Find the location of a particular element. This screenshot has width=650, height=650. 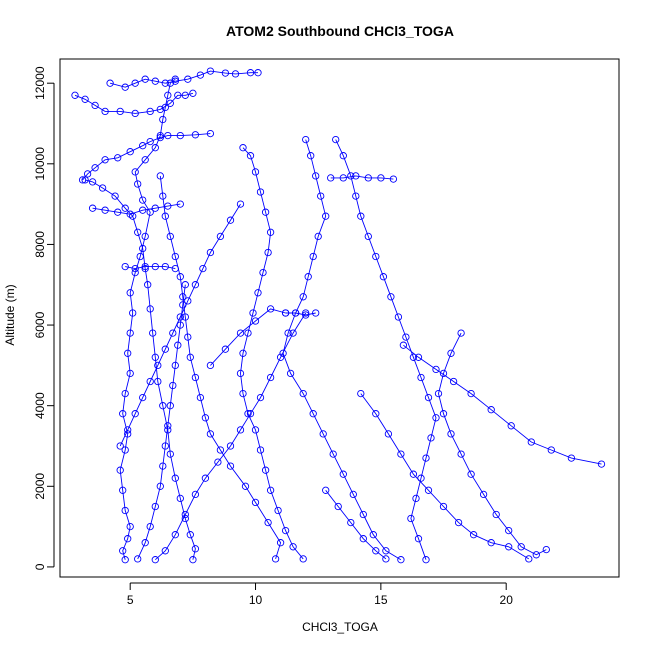

x-tick-label: 10 is located at coordinates (256, 600).